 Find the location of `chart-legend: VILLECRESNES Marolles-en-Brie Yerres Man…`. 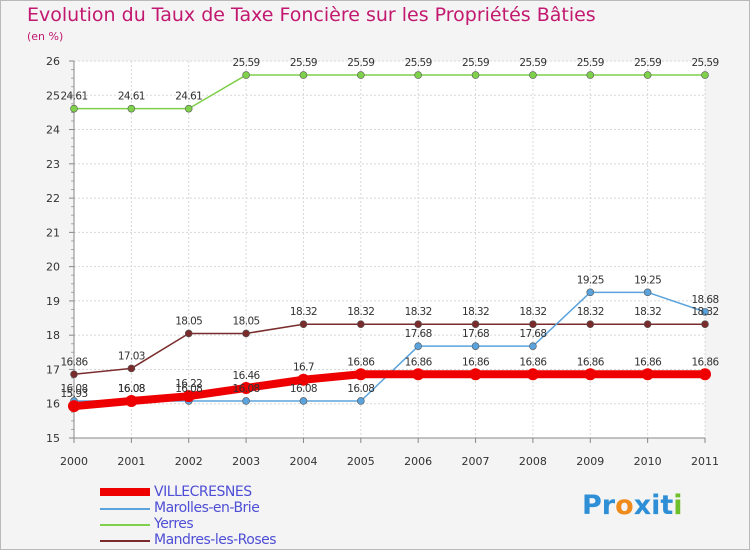

chart-legend: VILLECRESNES Marolles-en-Brie Yerres Man… is located at coordinates (230, 516).